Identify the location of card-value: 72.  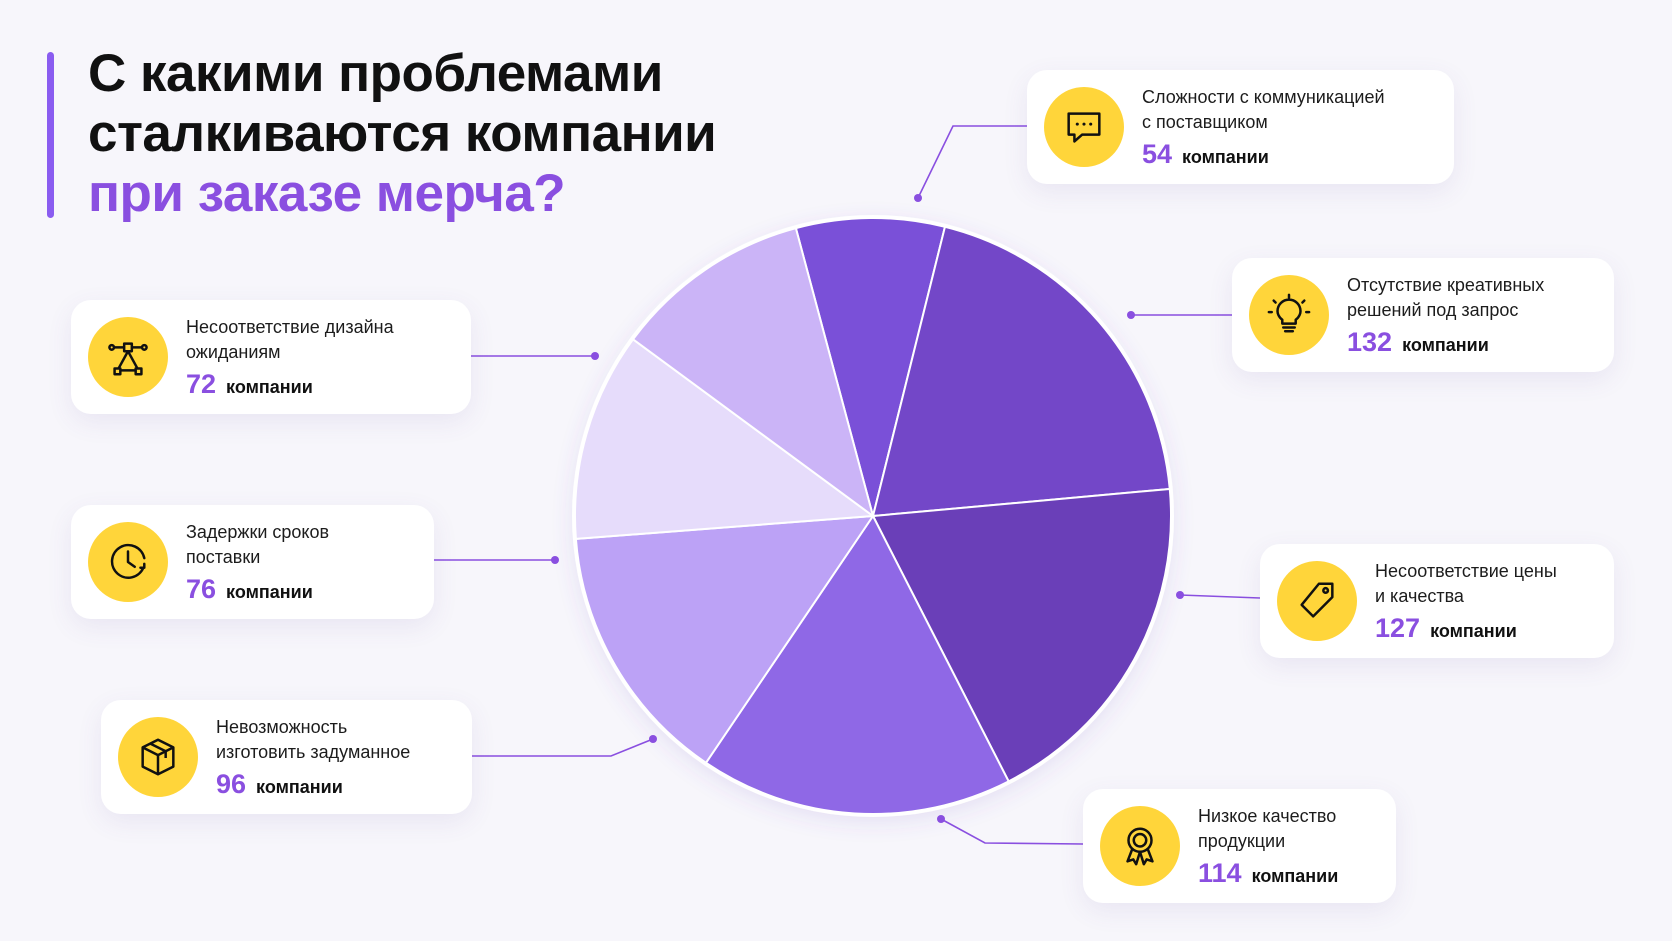
(201, 384).